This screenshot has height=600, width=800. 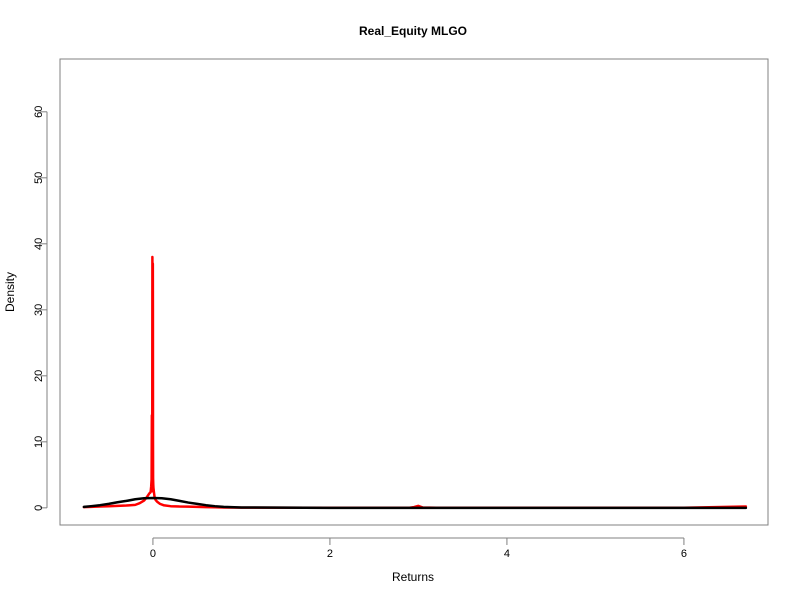 I want to click on x-axis: 0 2 4 6, so click(x=418, y=548).